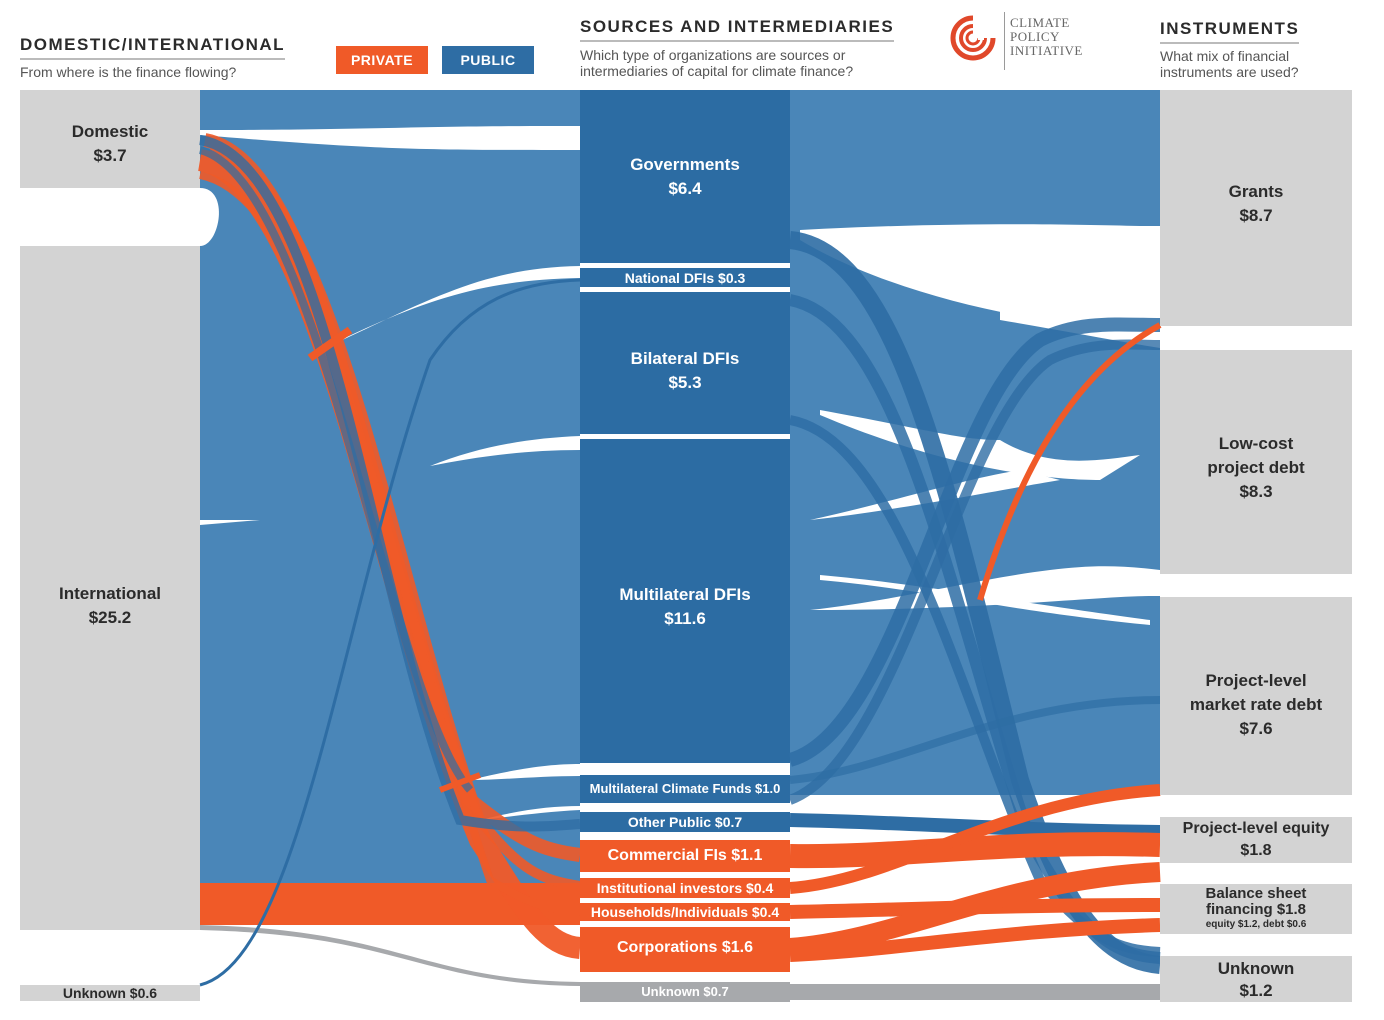  Describe the element at coordinates (685, 358) in the screenshot. I see `bilateral-dfis-name: Bilateral DFIs` at that location.